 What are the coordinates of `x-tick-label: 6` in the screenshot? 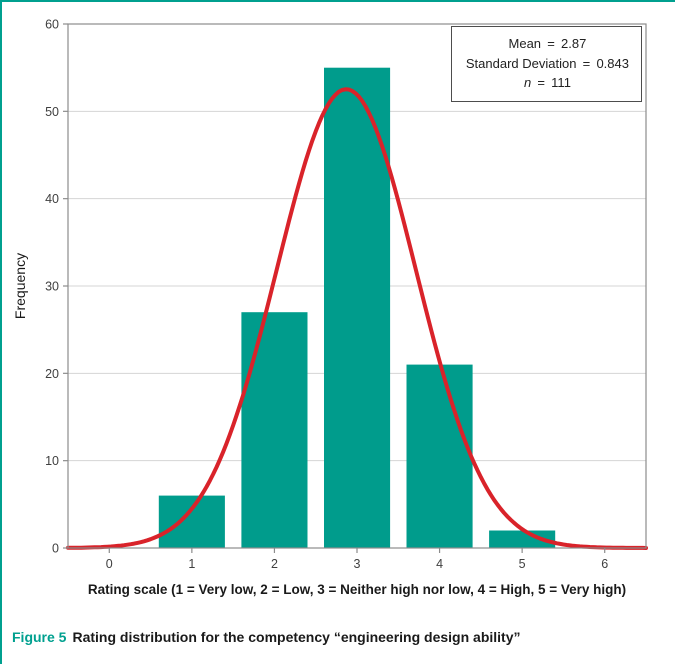 It's located at (604, 564).